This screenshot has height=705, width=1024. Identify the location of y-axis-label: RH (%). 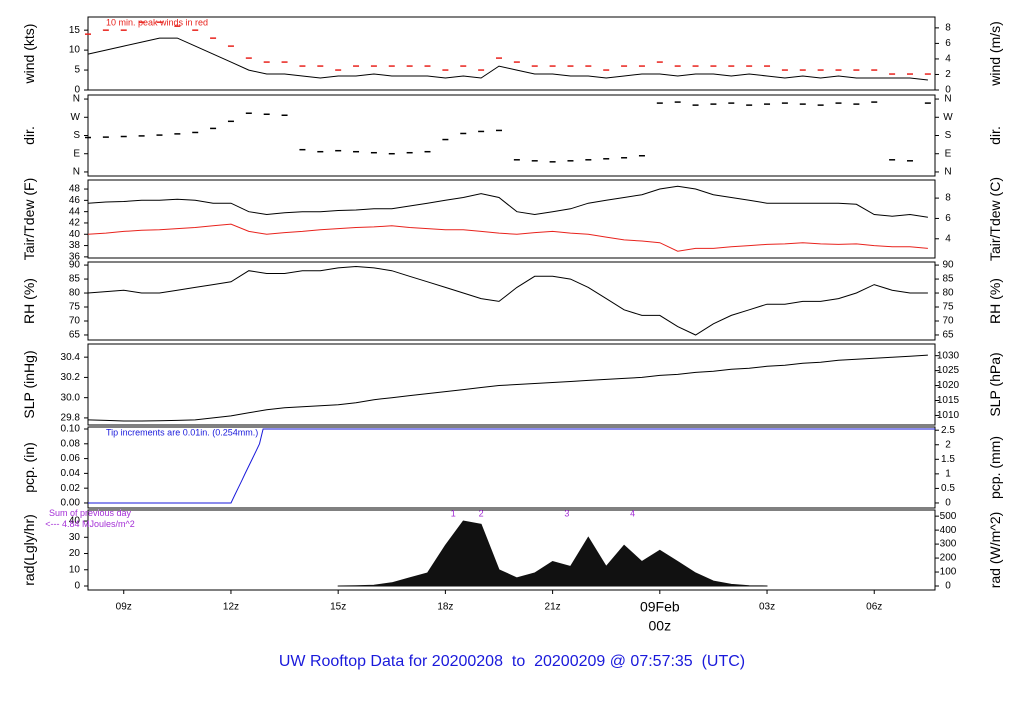
(29, 301).